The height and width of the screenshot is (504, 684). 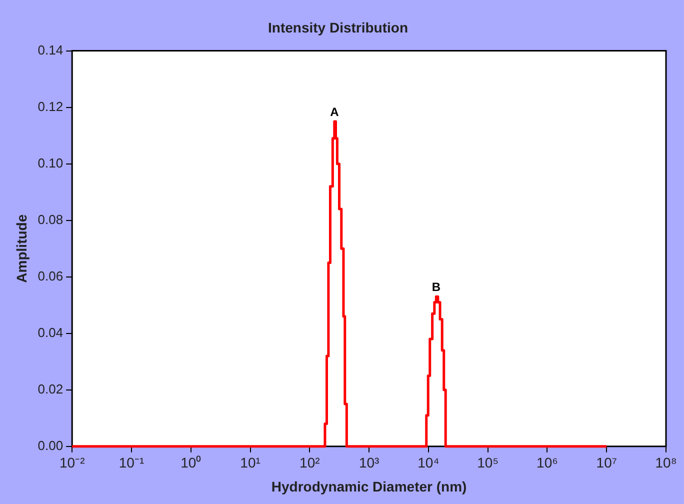 What do you see at coordinates (51, 332) in the screenshot?
I see `y-tick-label: 0.04` at bounding box center [51, 332].